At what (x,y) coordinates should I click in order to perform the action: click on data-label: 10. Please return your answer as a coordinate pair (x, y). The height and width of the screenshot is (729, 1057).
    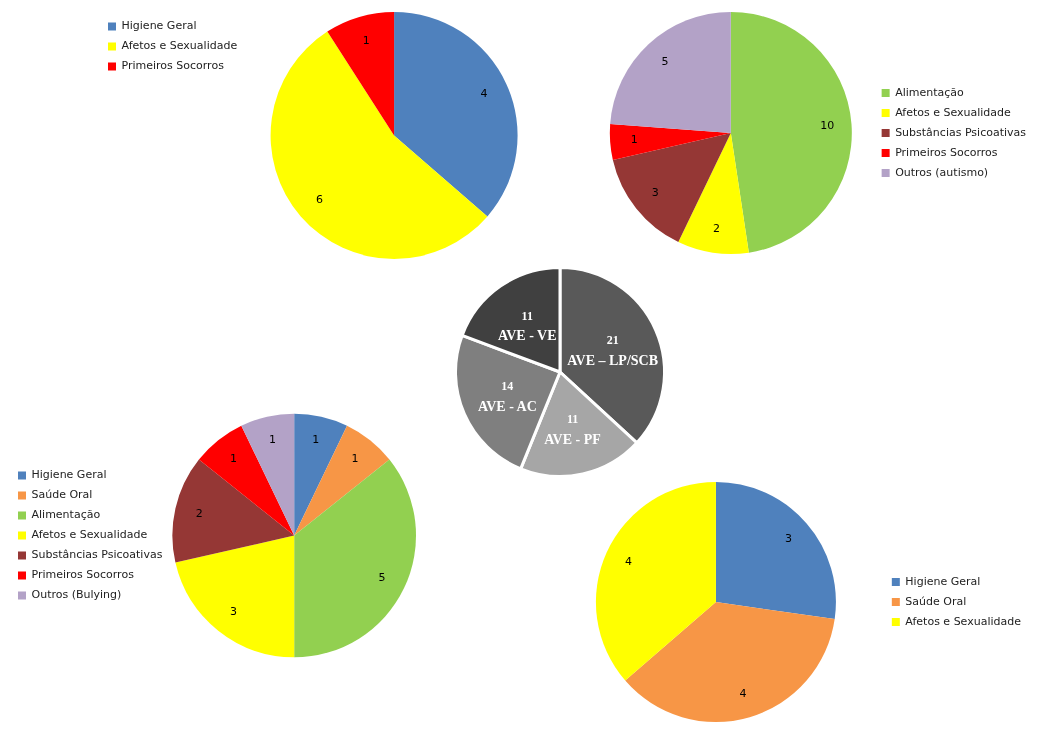
    Looking at the image, I should click on (827, 125).